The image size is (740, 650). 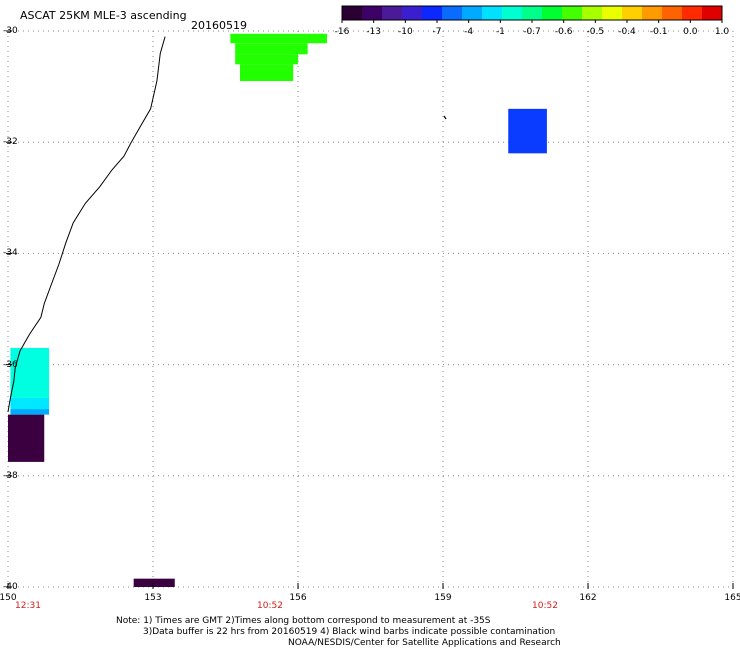 What do you see at coordinates (658, 32) in the screenshot?
I see `colorbar-label: -0.1` at bounding box center [658, 32].